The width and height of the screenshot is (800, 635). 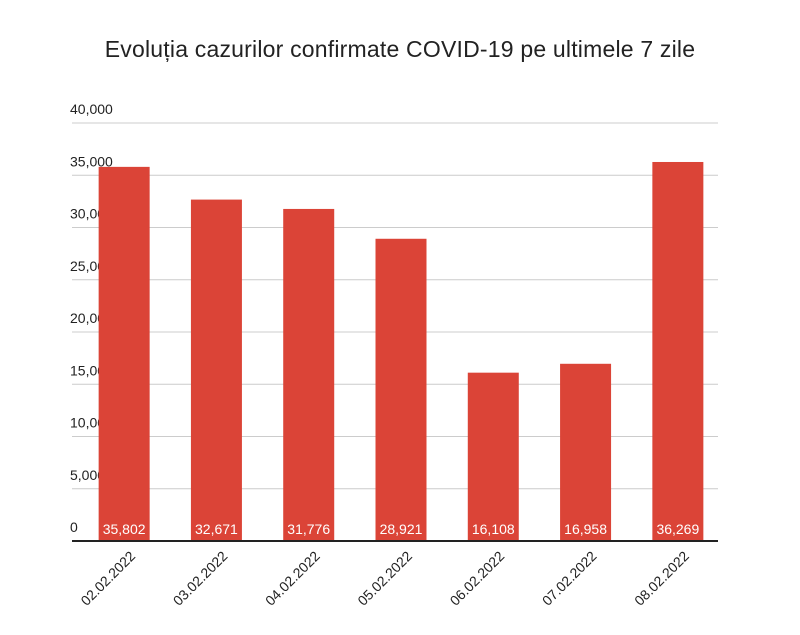 I want to click on x-category-label: 06.02.2022, so click(x=477, y=578).